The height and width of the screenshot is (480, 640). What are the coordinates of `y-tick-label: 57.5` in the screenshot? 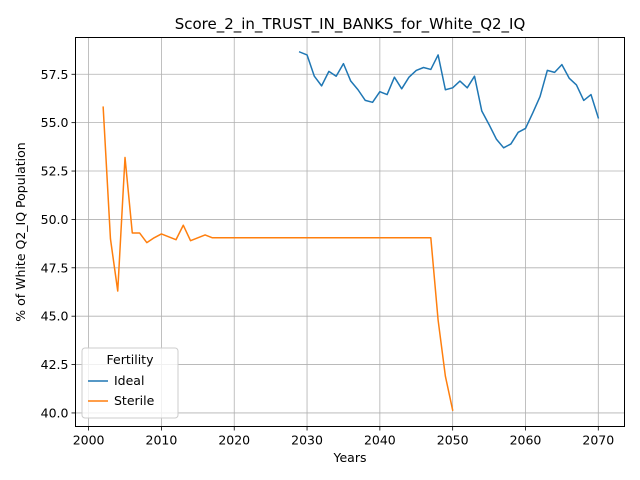 It's located at (55, 74).